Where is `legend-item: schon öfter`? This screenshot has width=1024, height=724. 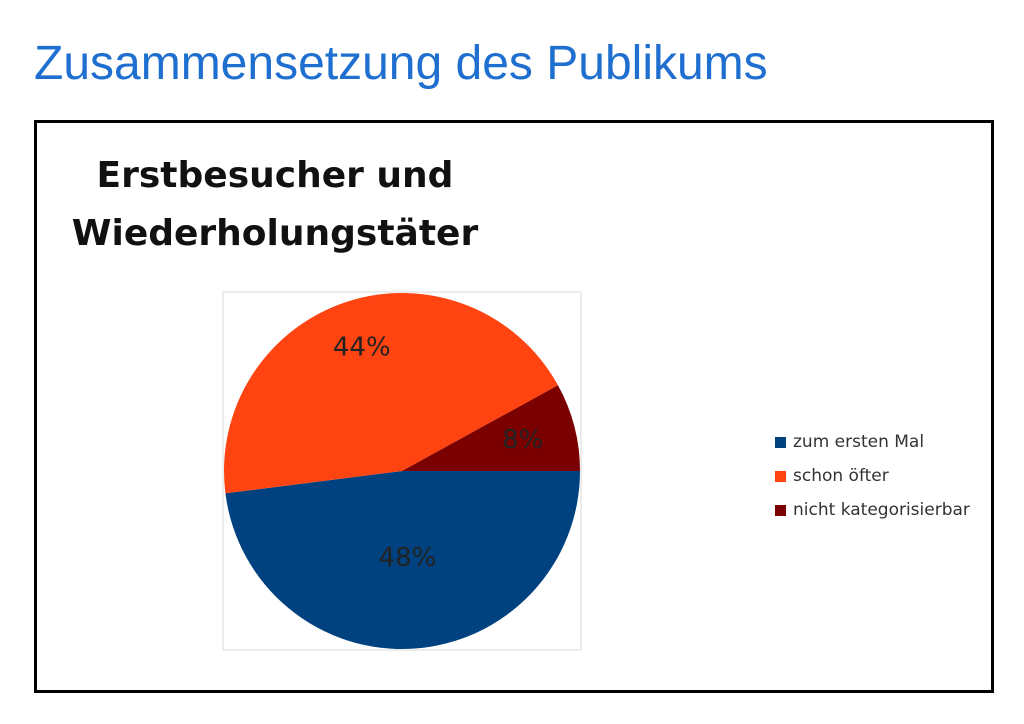 legend-item: schon öfter is located at coordinates (872, 476).